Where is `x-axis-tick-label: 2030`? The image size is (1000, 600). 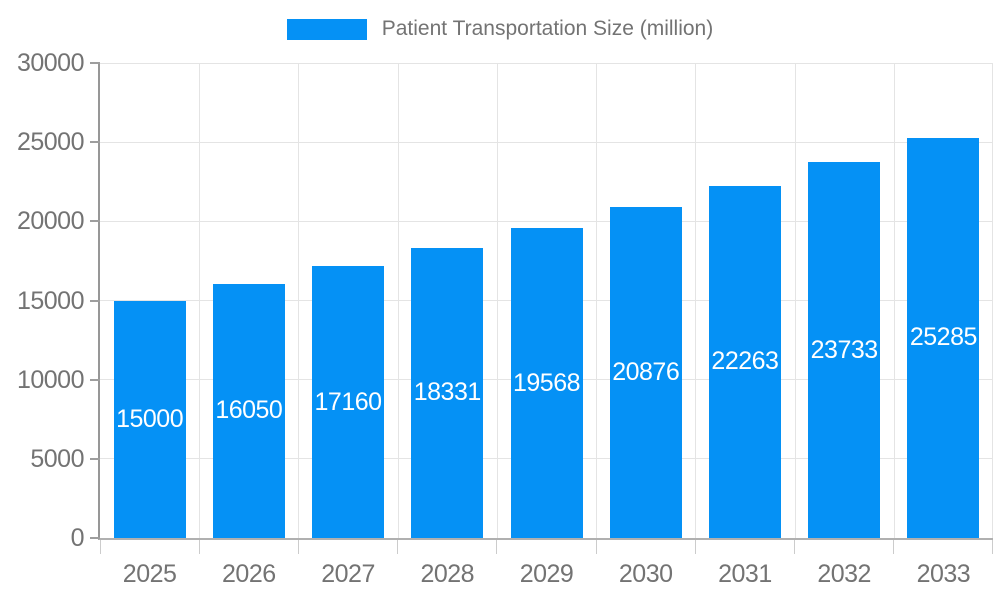 x-axis-tick-label: 2030 is located at coordinates (645, 574).